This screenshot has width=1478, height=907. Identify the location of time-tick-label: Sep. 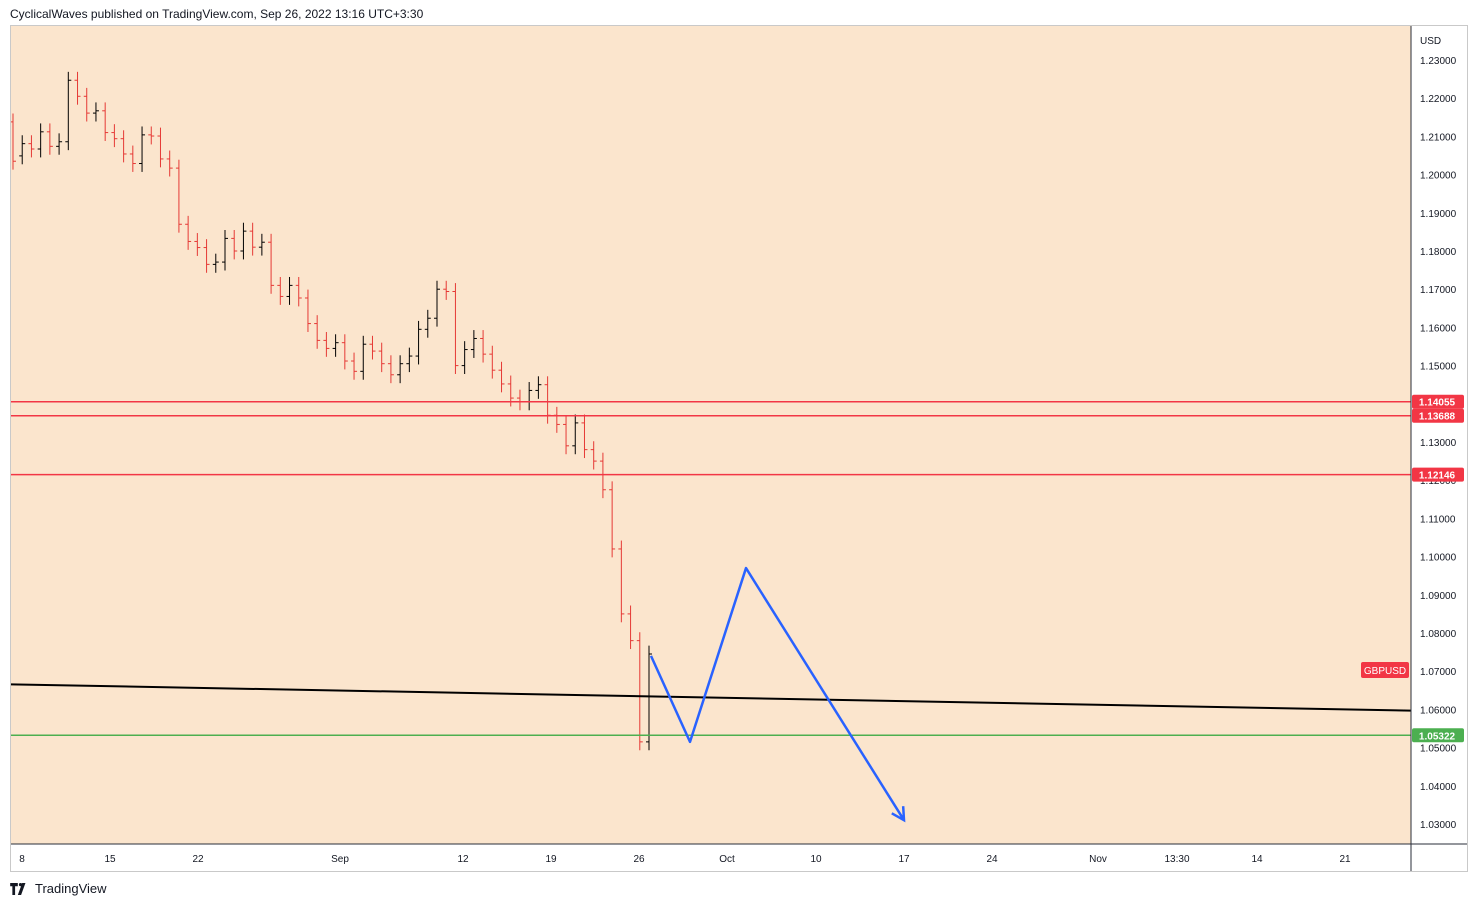
(340, 859).